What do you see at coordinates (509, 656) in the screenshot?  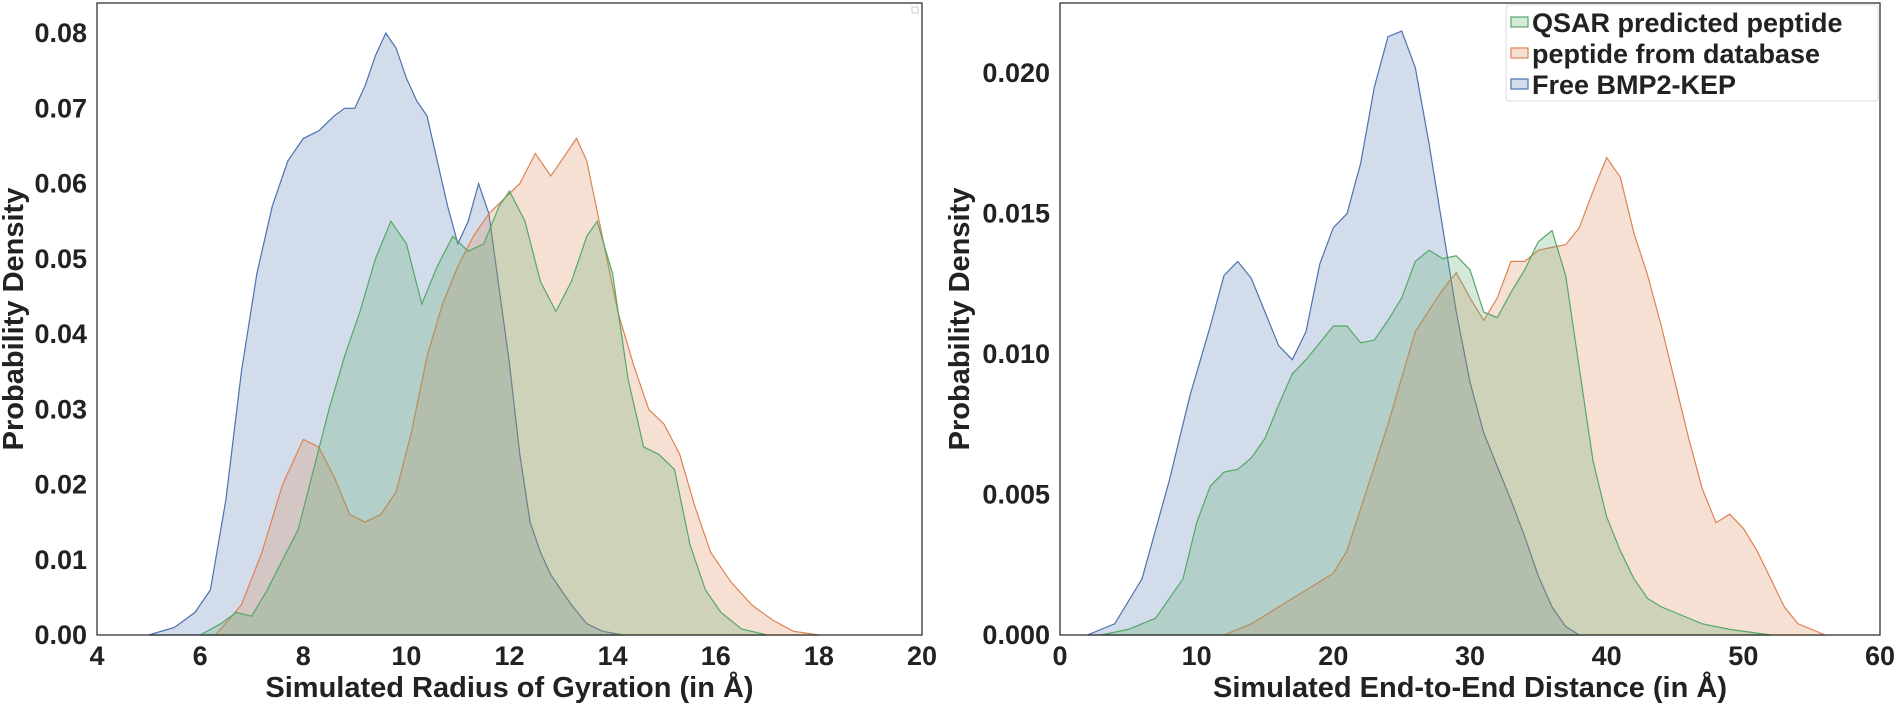 I see `x-tick-label: 12` at bounding box center [509, 656].